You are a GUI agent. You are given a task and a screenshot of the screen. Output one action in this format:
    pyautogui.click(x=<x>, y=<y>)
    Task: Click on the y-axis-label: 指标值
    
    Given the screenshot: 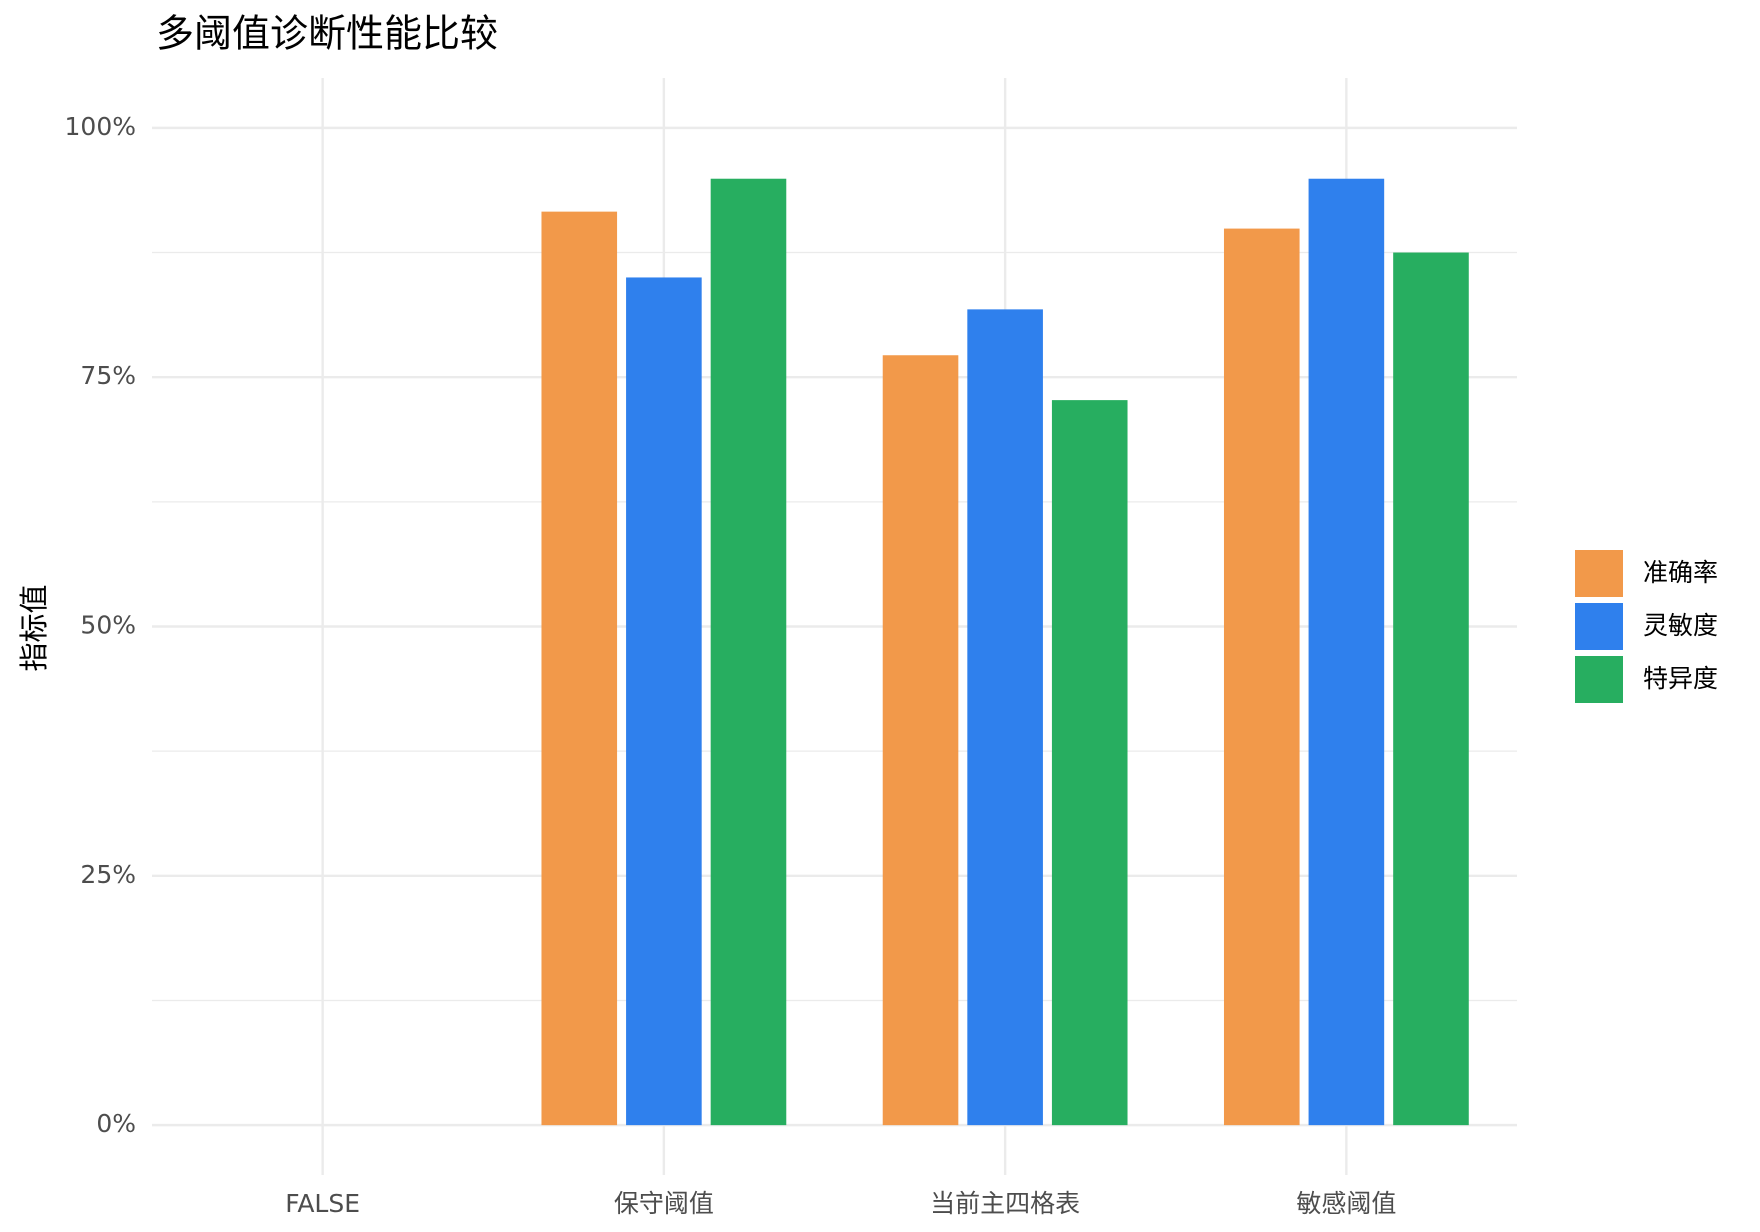 What is the action you would take?
    pyautogui.click(x=34, y=627)
    